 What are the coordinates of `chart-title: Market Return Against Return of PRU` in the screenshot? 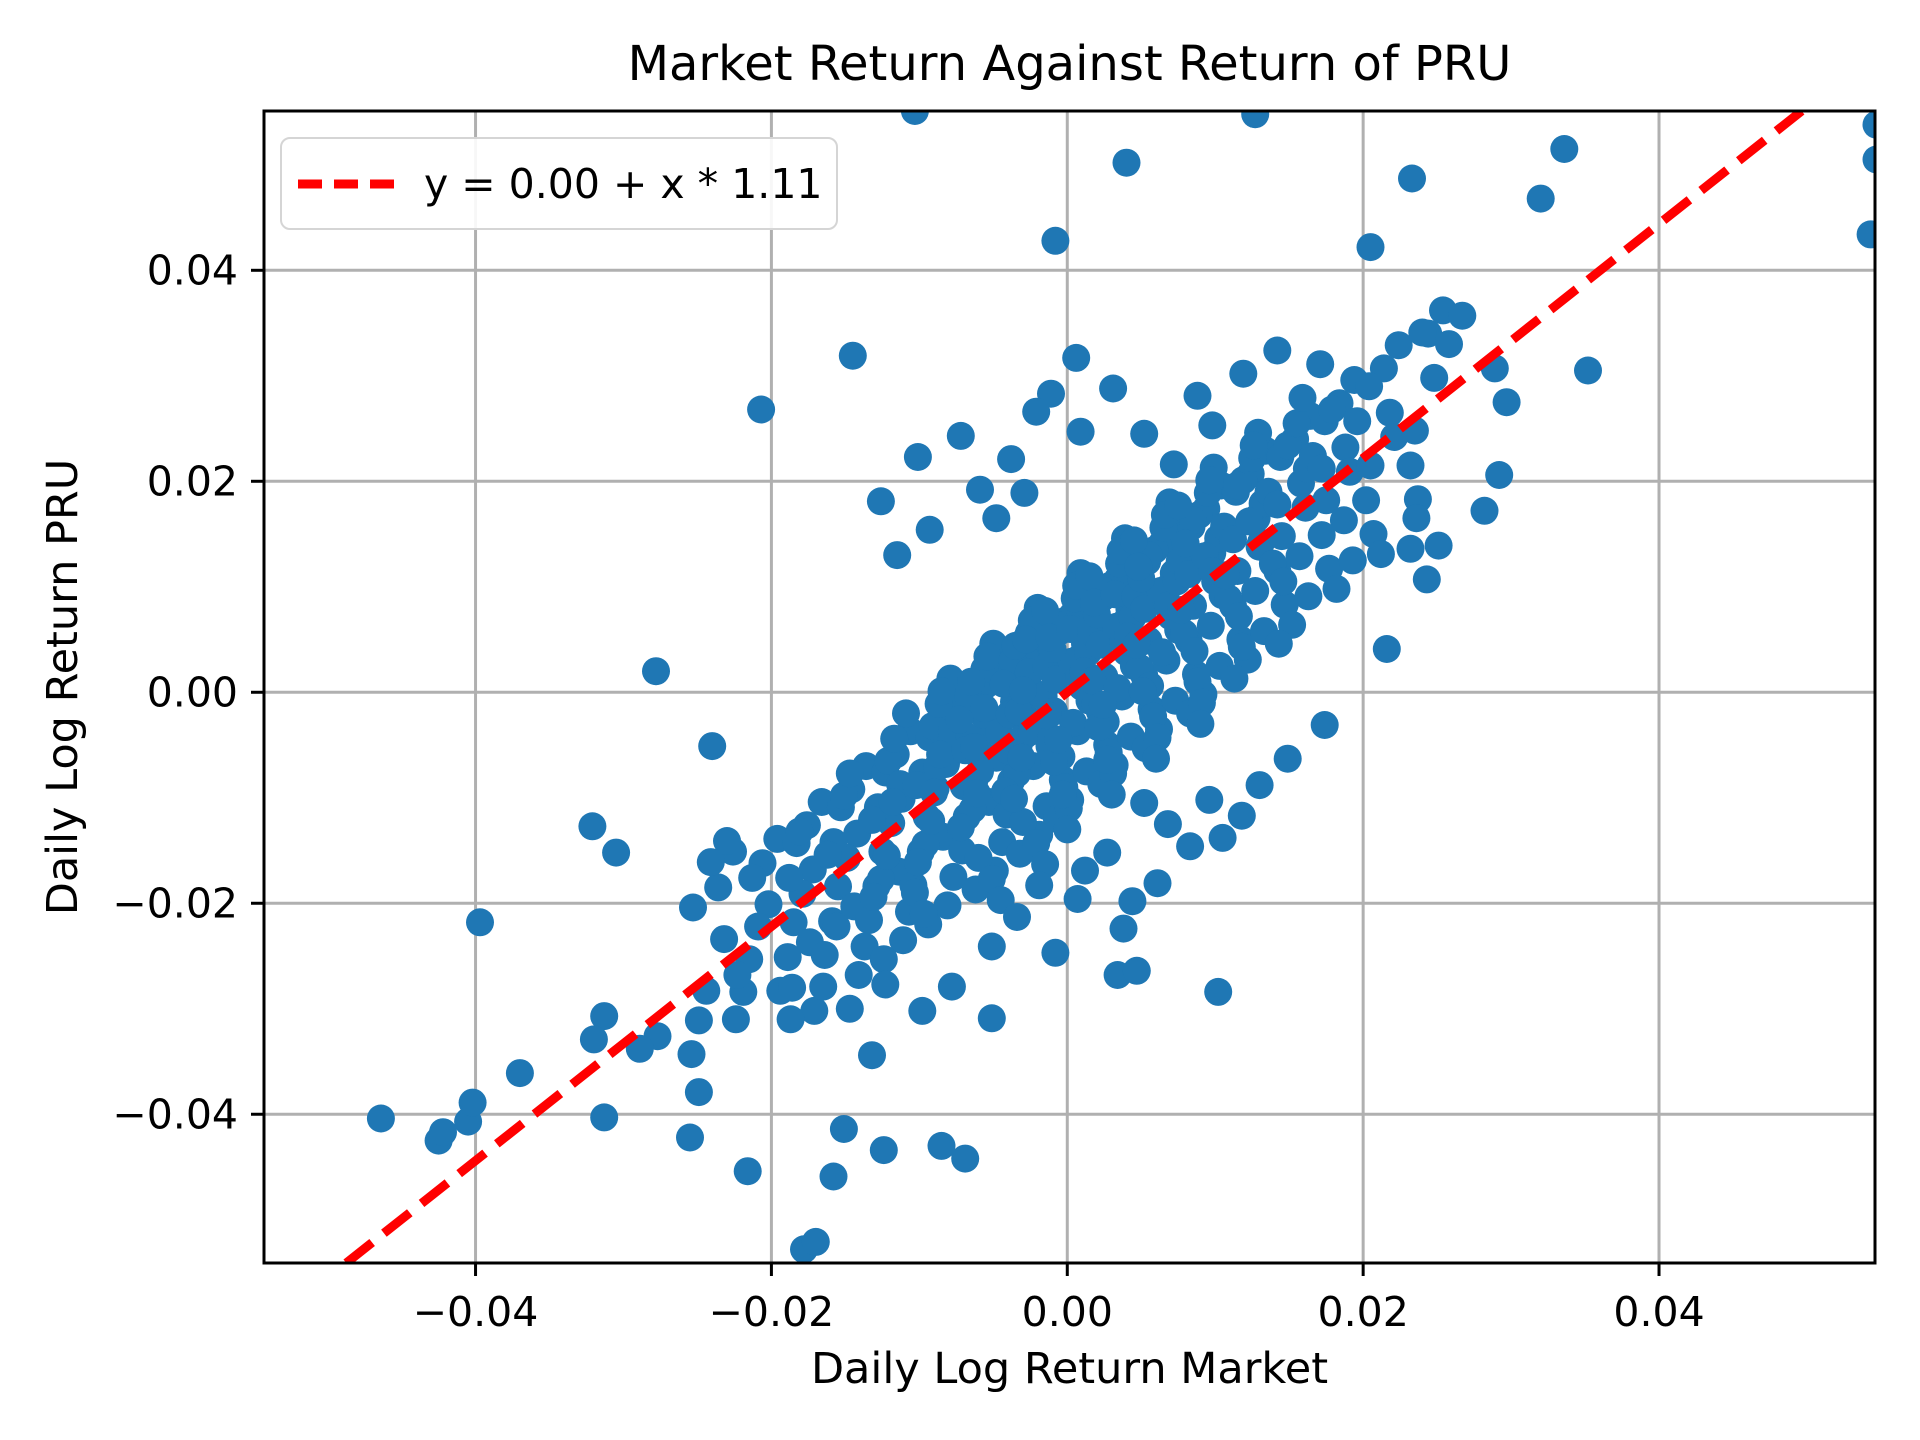 It's located at (1069, 64).